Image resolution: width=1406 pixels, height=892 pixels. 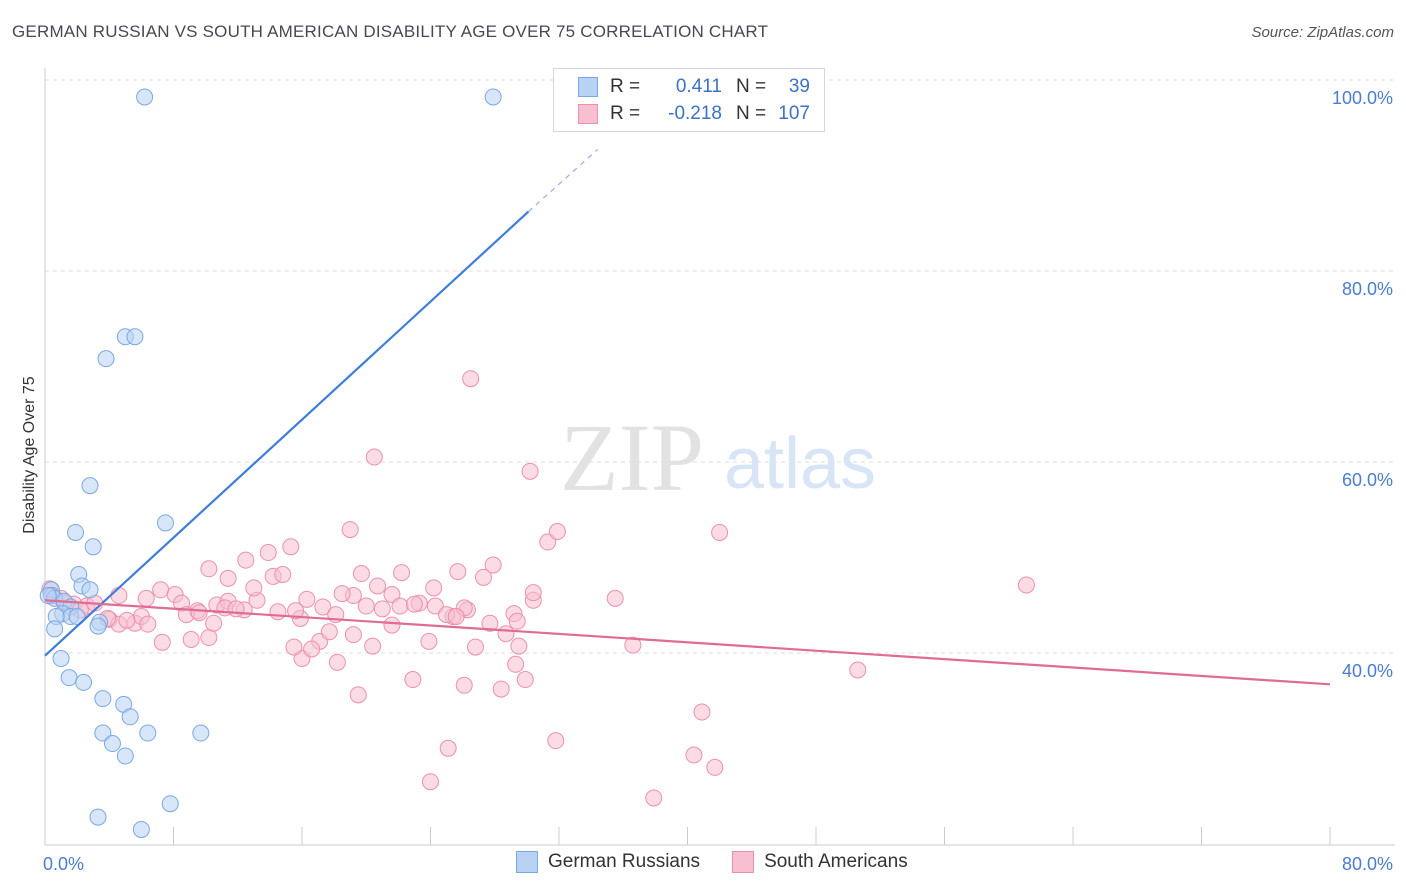 I want to click on legend-n-value: 39, so click(x=799, y=86).